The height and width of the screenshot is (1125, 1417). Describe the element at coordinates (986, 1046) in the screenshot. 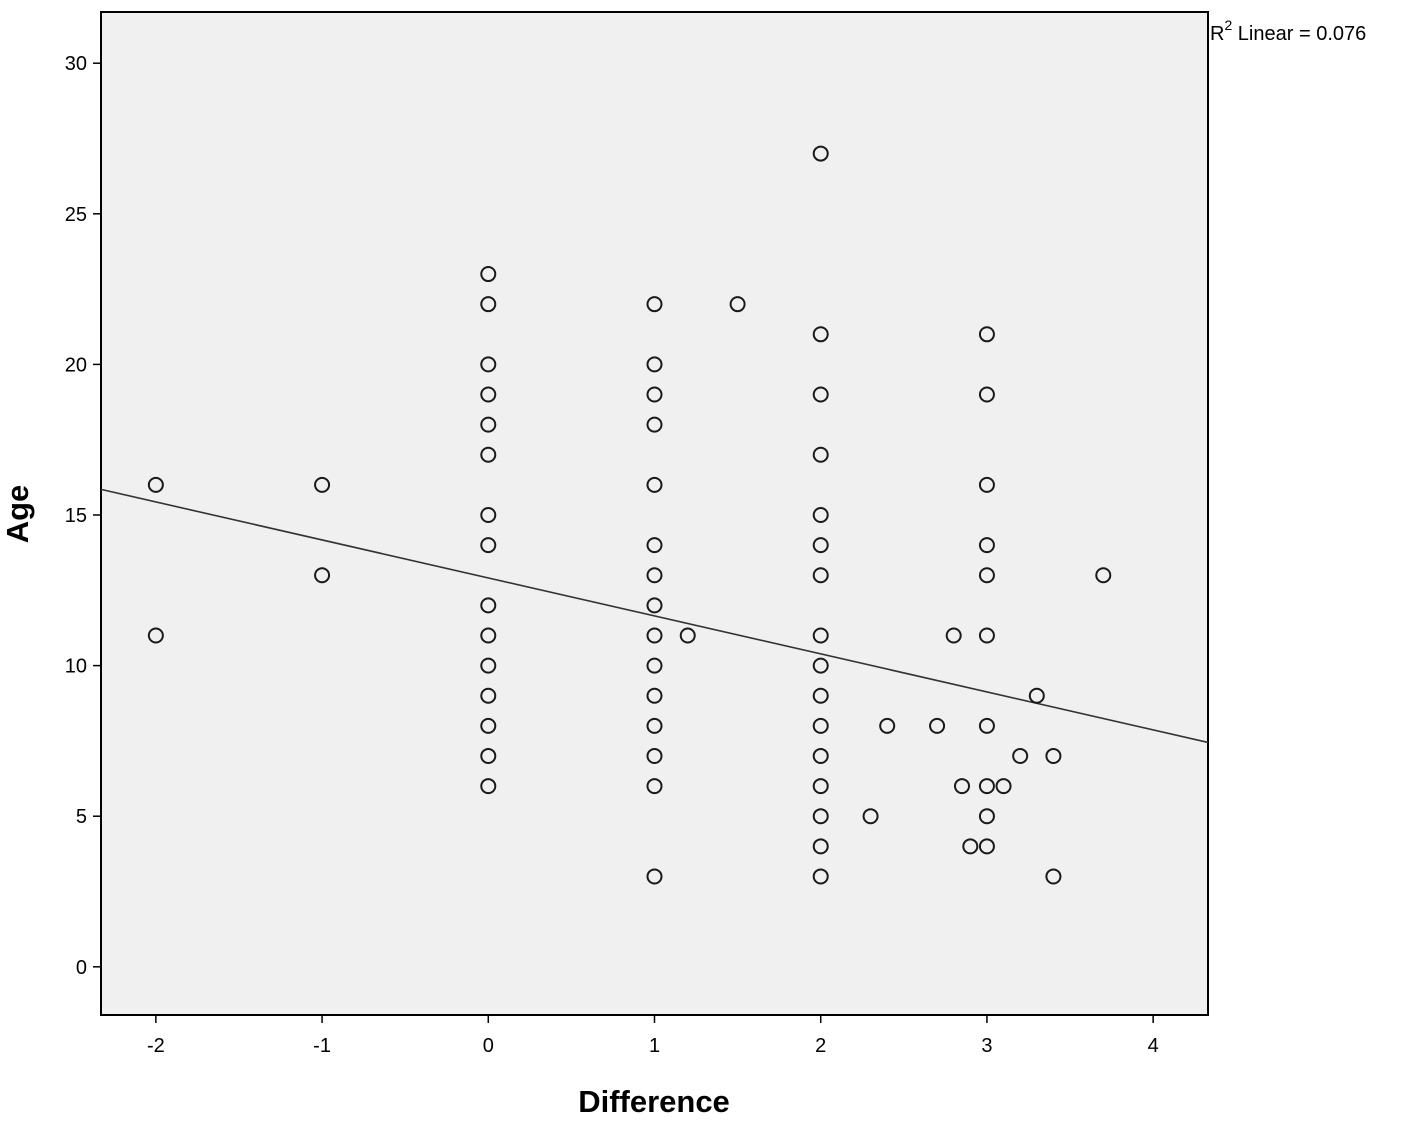

I see `x-tick-label: 3` at that location.